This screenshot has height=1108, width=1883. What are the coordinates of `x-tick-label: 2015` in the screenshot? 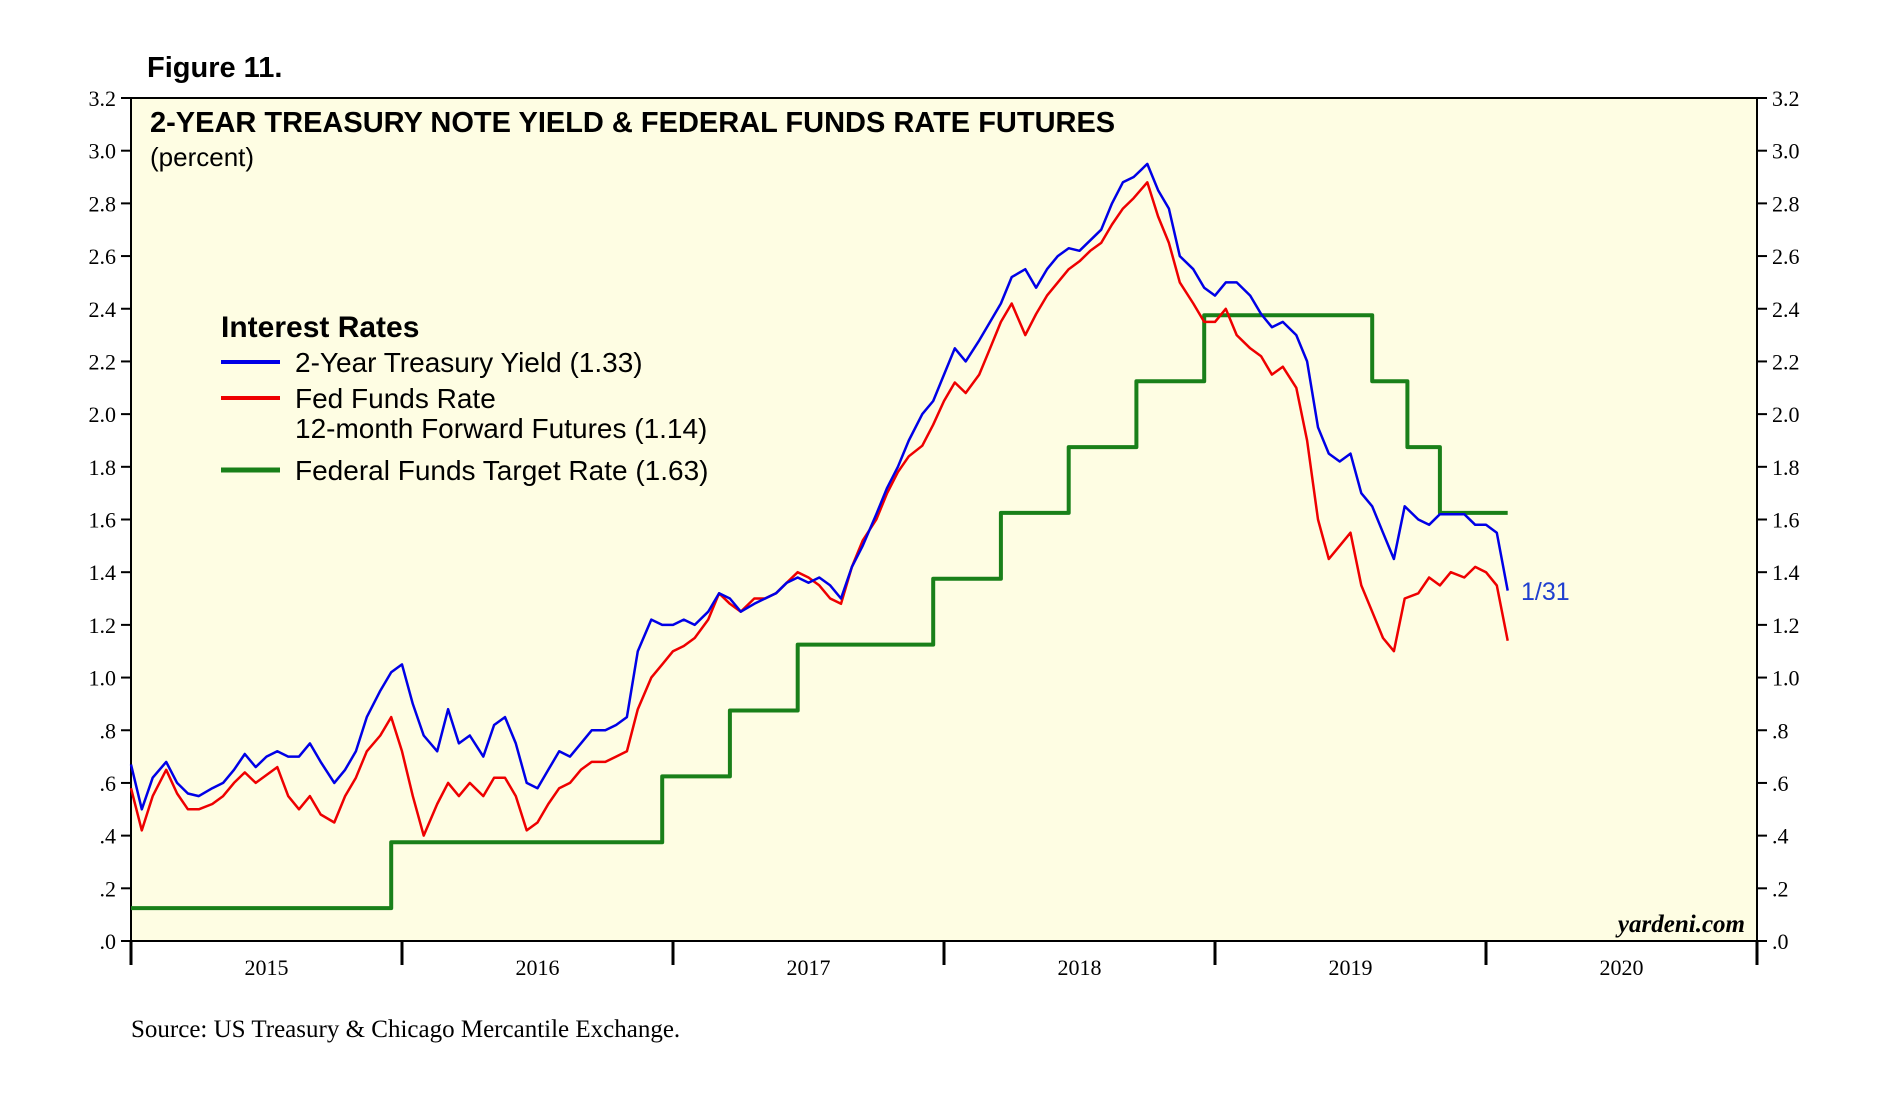 It's located at (267, 967).